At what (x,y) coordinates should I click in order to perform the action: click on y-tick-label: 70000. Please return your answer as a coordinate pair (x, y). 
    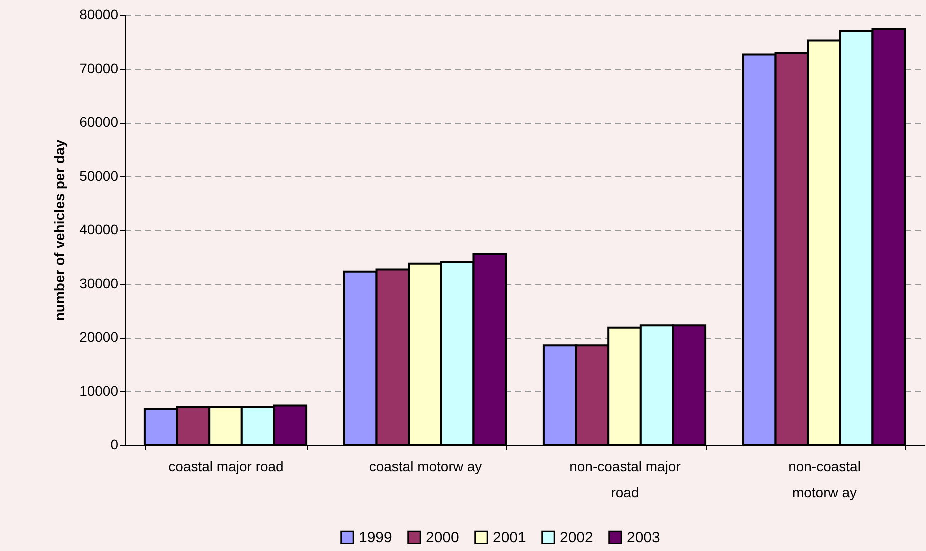
    Looking at the image, I should click on (99, 68).